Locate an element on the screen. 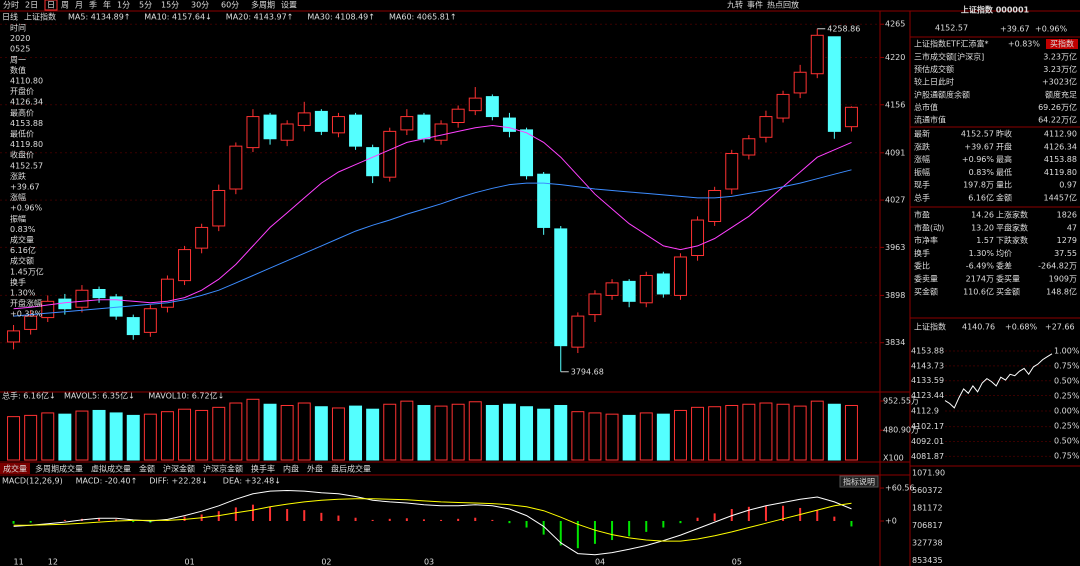 The height and width of the screenshot is (566, 1080). grid-value: 1909万 is located at coordinates (1063, 279).